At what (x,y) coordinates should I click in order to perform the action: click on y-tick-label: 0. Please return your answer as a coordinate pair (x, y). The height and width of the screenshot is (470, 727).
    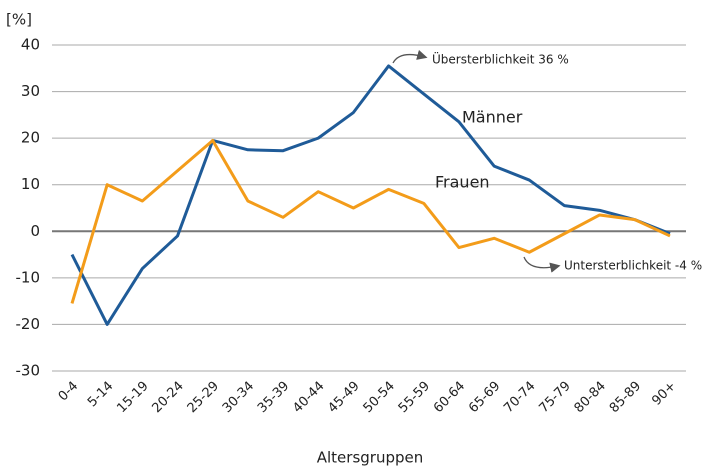
    Looking at the image, I should click on (35, 231).